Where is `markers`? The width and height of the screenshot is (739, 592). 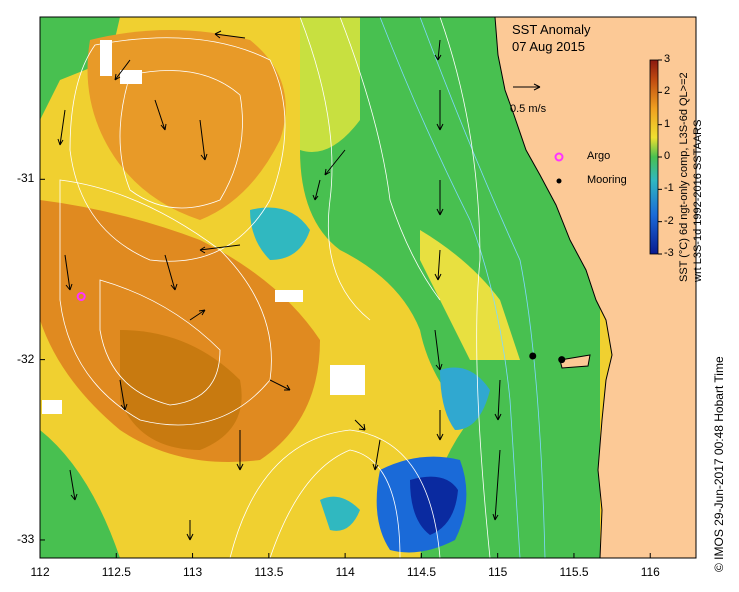 markers is located at coordinates (321, 328).